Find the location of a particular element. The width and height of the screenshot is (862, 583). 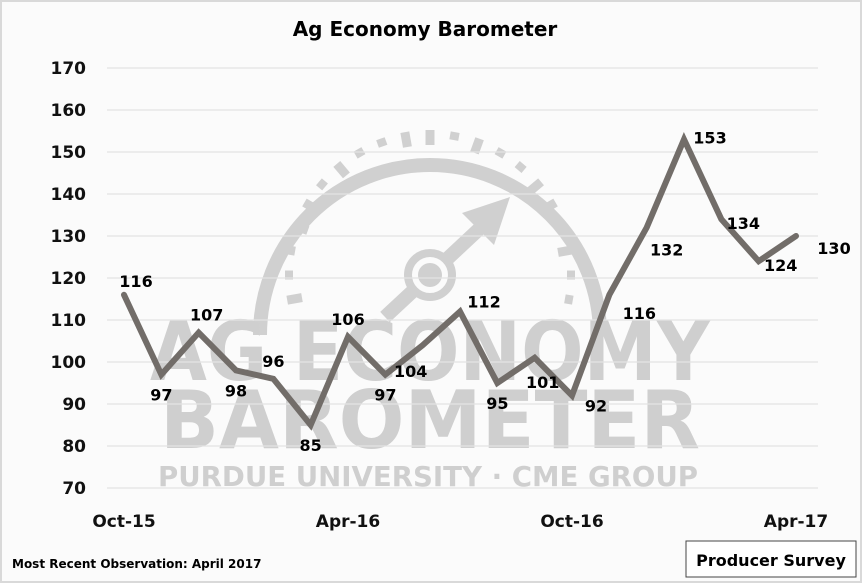

data-label: 124 is located at coordinates (780, 265).